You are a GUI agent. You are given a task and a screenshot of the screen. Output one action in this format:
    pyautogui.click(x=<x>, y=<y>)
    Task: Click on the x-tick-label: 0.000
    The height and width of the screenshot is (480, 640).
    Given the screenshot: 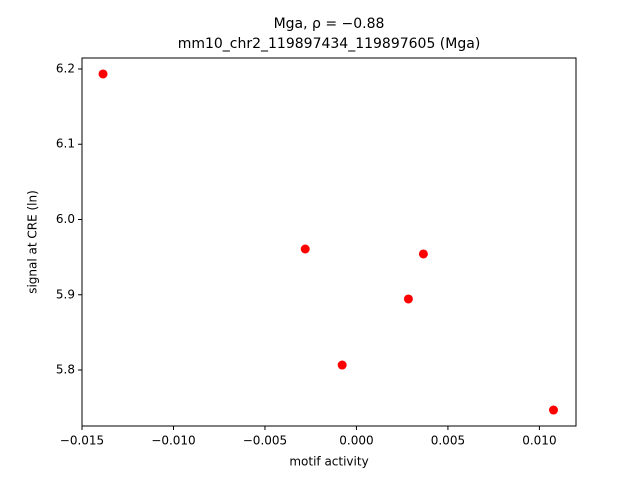 What is the action you would take?
    pyautogui.click(x=356, y=441)
    